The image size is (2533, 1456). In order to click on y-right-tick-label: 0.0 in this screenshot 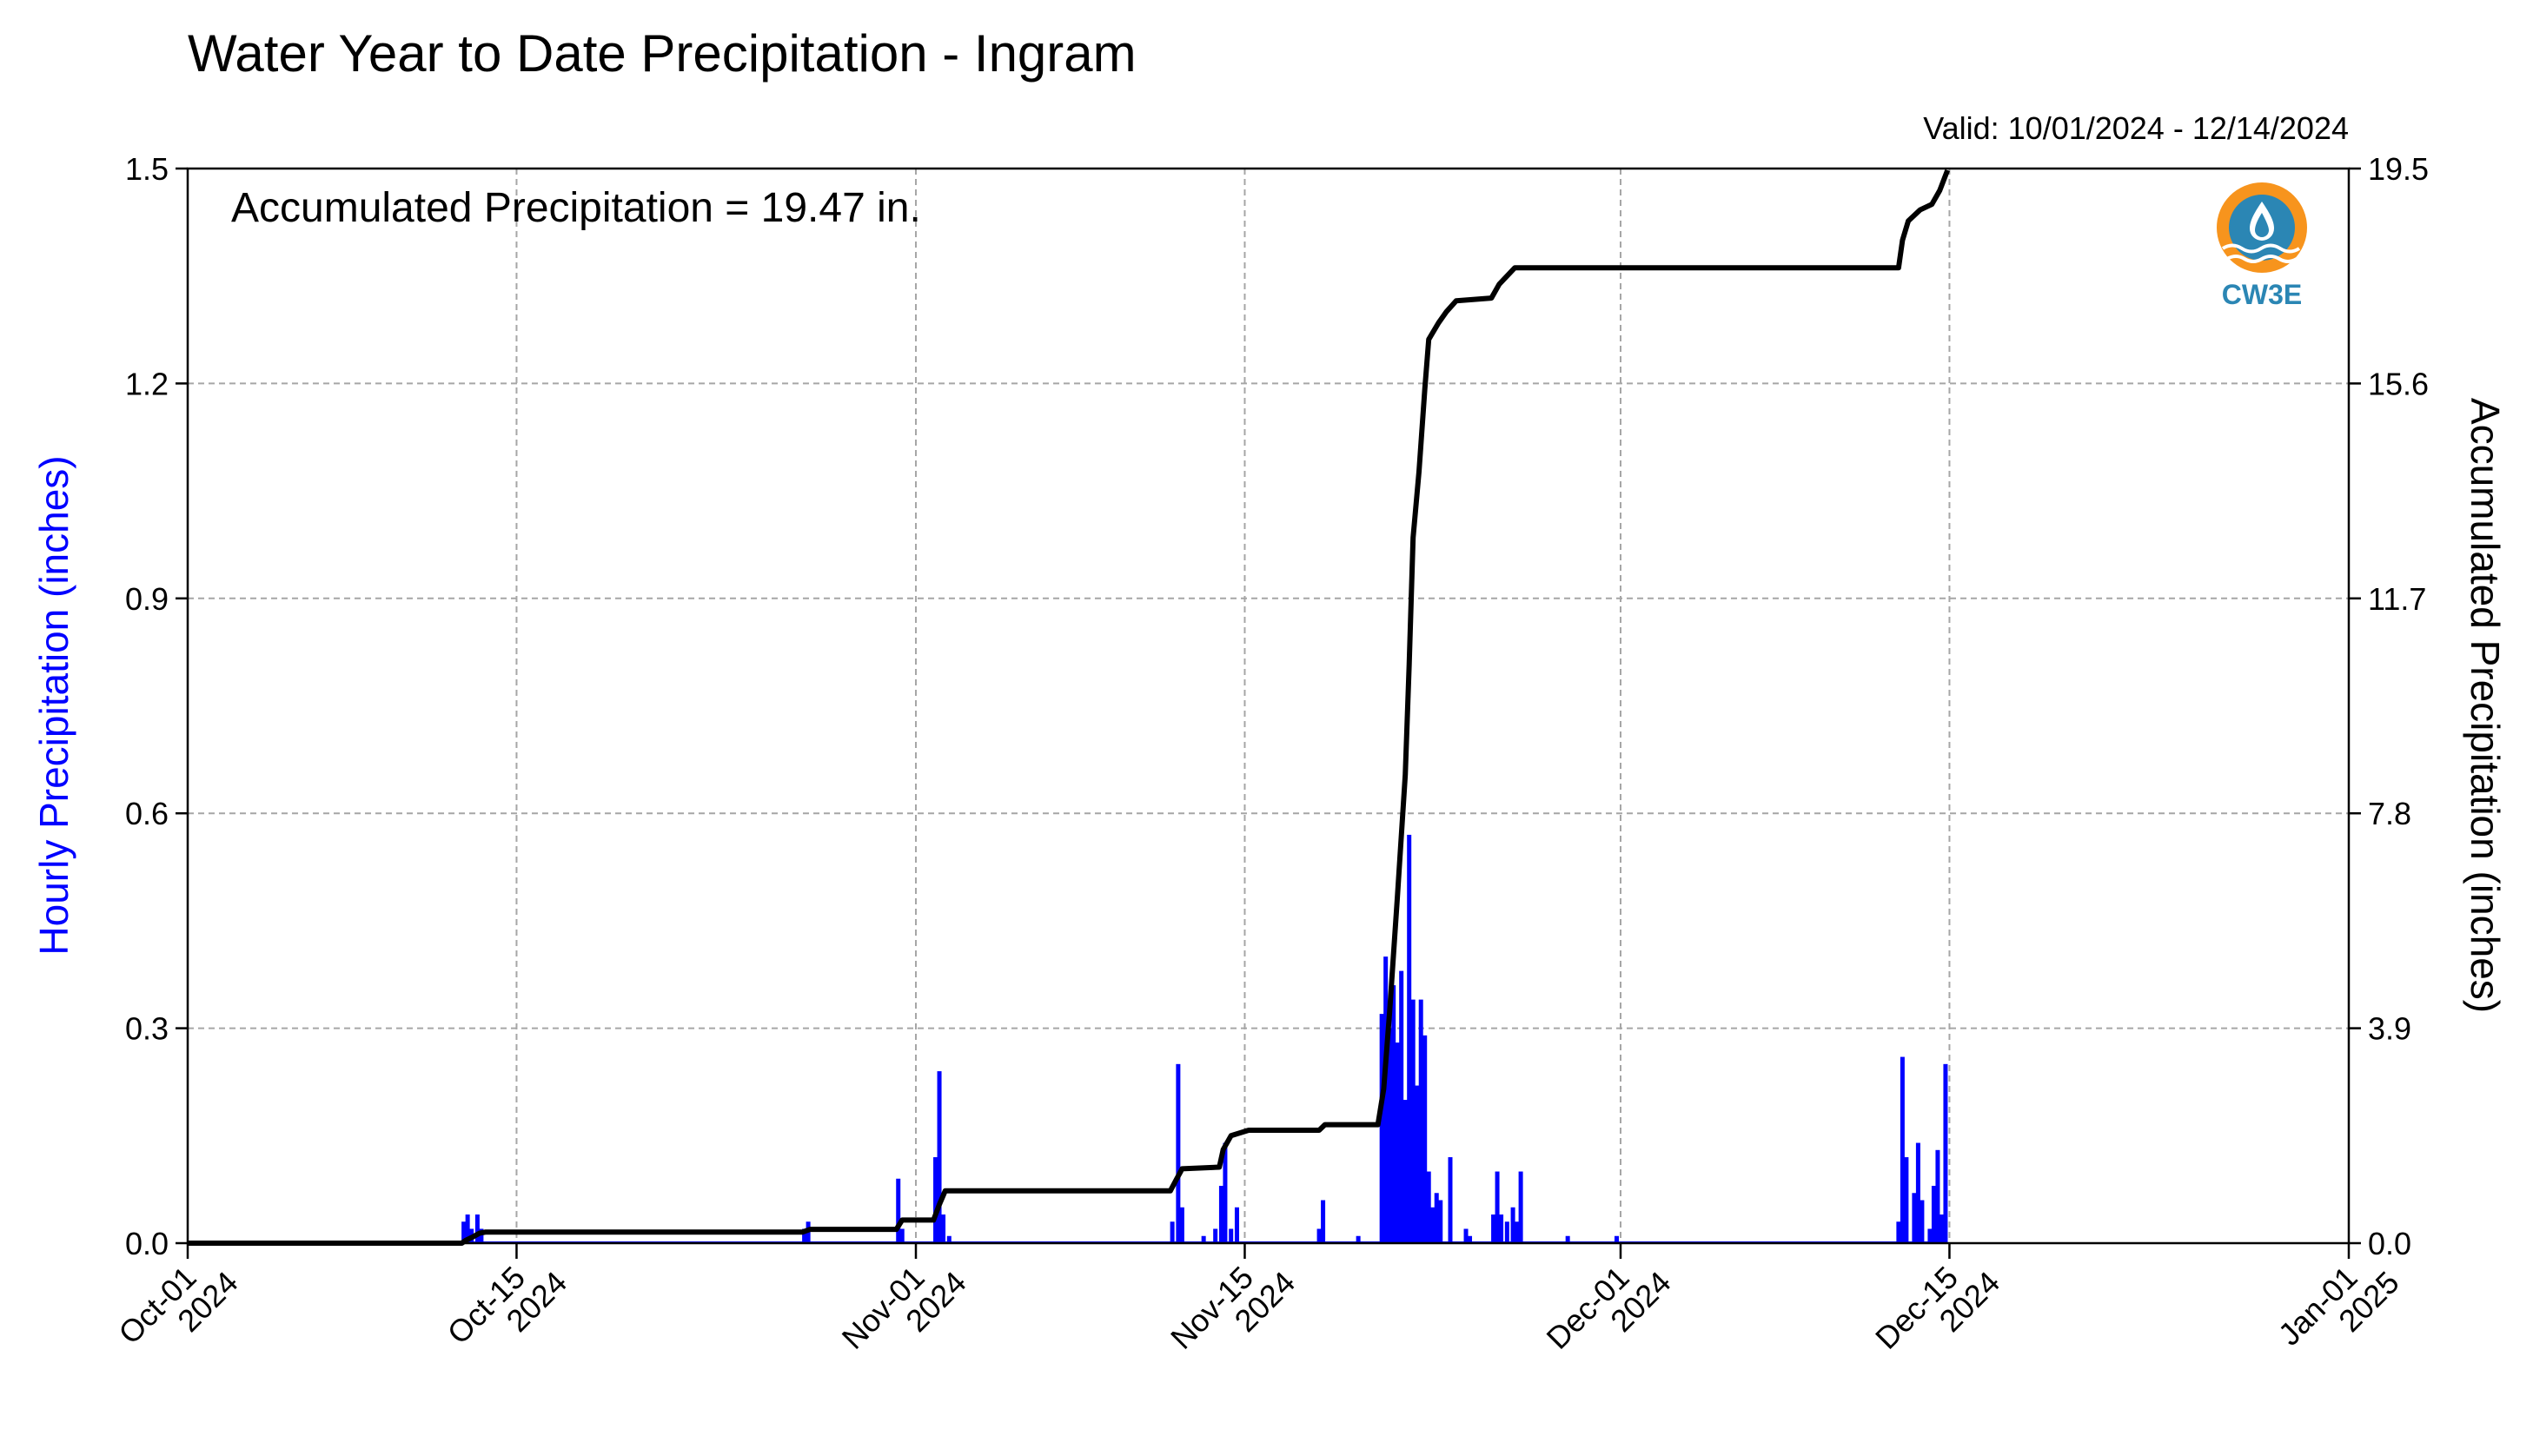, I will do `click(2389, 1243)`.